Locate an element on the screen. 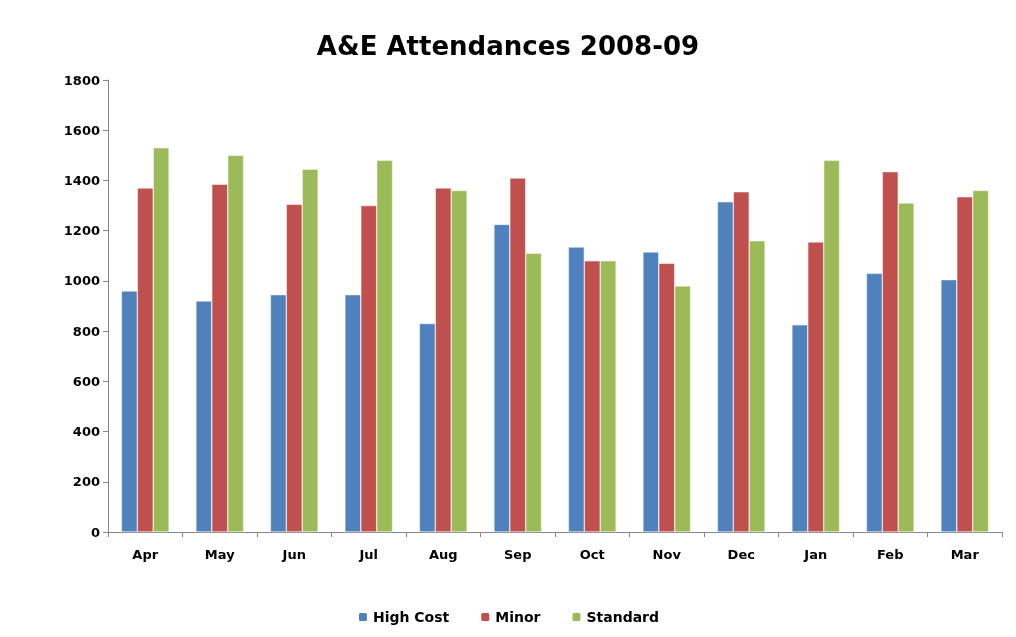 The height and width of the screenshot is (637, 1016). x-tick-label: Jun is located at coordinates (293, 554).